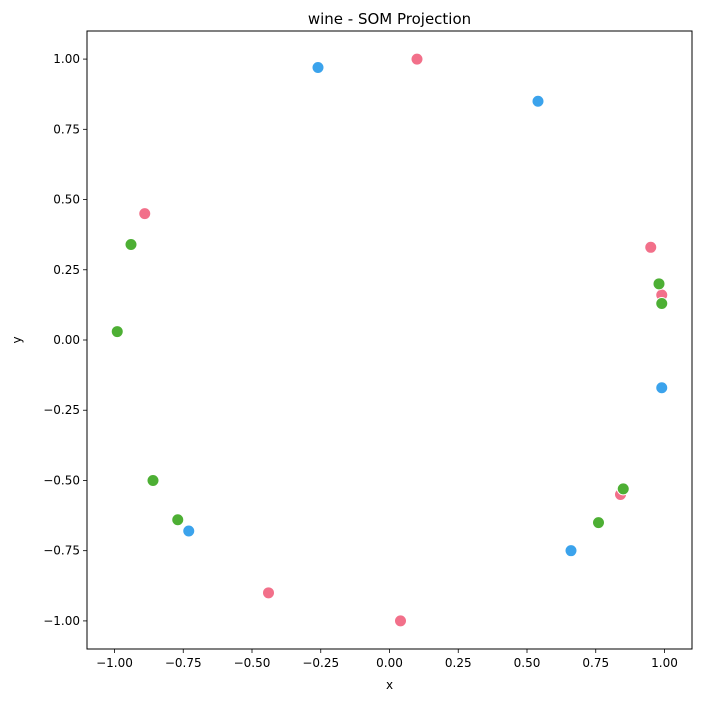 Image resolution: width=707 pixels, height=701 pixels. I want to click on x-tick-label: −0.50, so click(252, 663).